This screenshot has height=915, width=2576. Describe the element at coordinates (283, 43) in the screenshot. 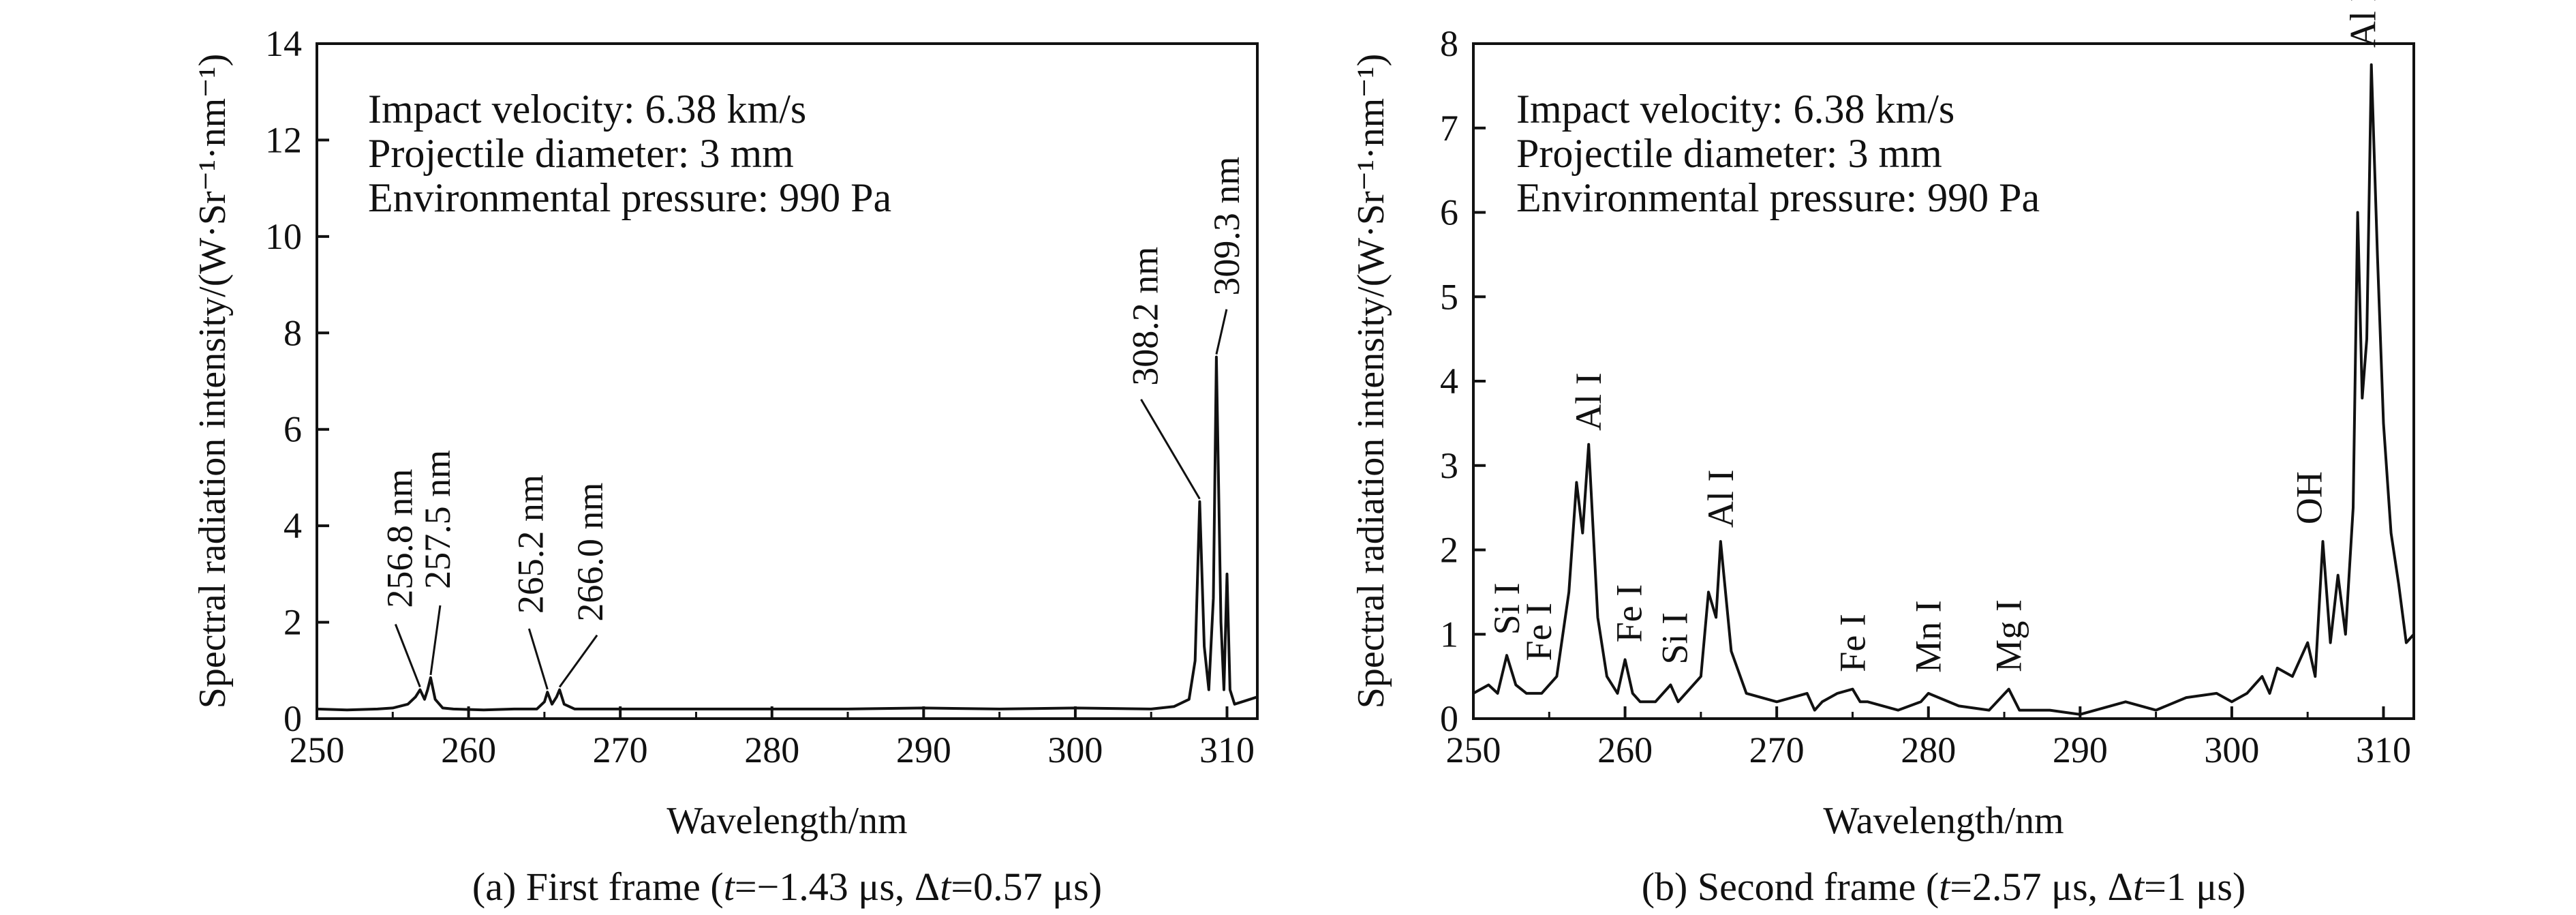

I see `y-tick-label: 14` at that location.